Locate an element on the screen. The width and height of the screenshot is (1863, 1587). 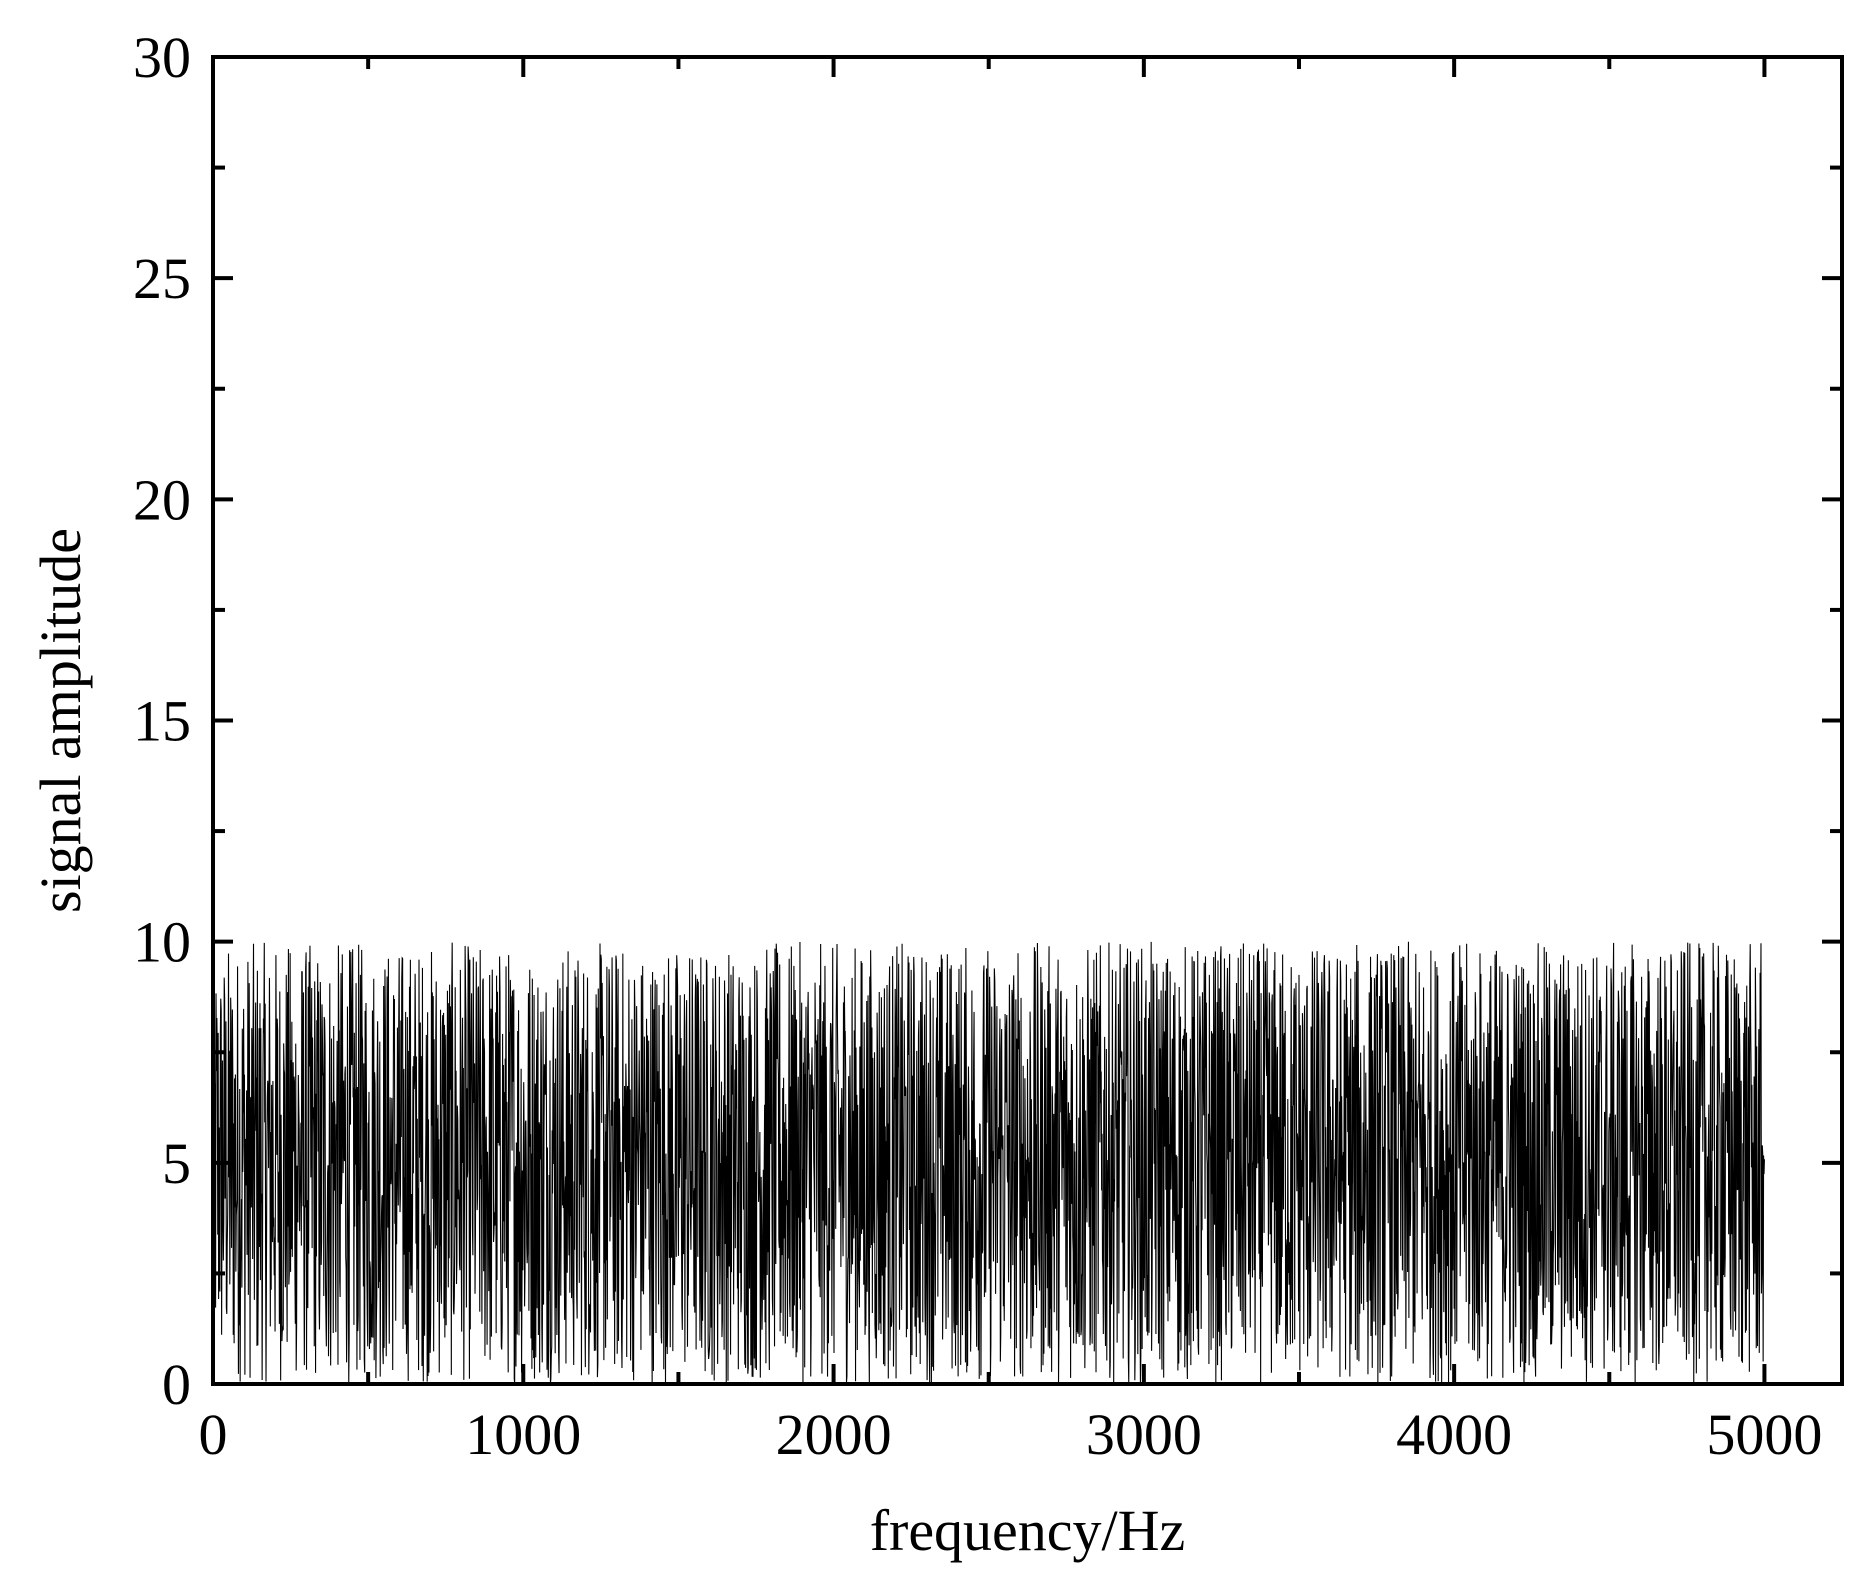
y-tick-label: 20 is located at coordinates (162, 499).